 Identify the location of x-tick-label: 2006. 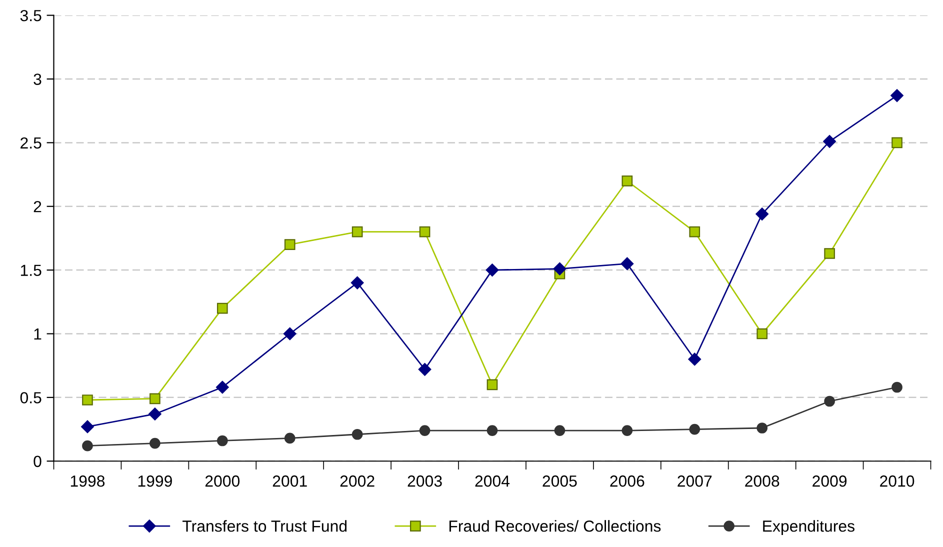
(627, 481).